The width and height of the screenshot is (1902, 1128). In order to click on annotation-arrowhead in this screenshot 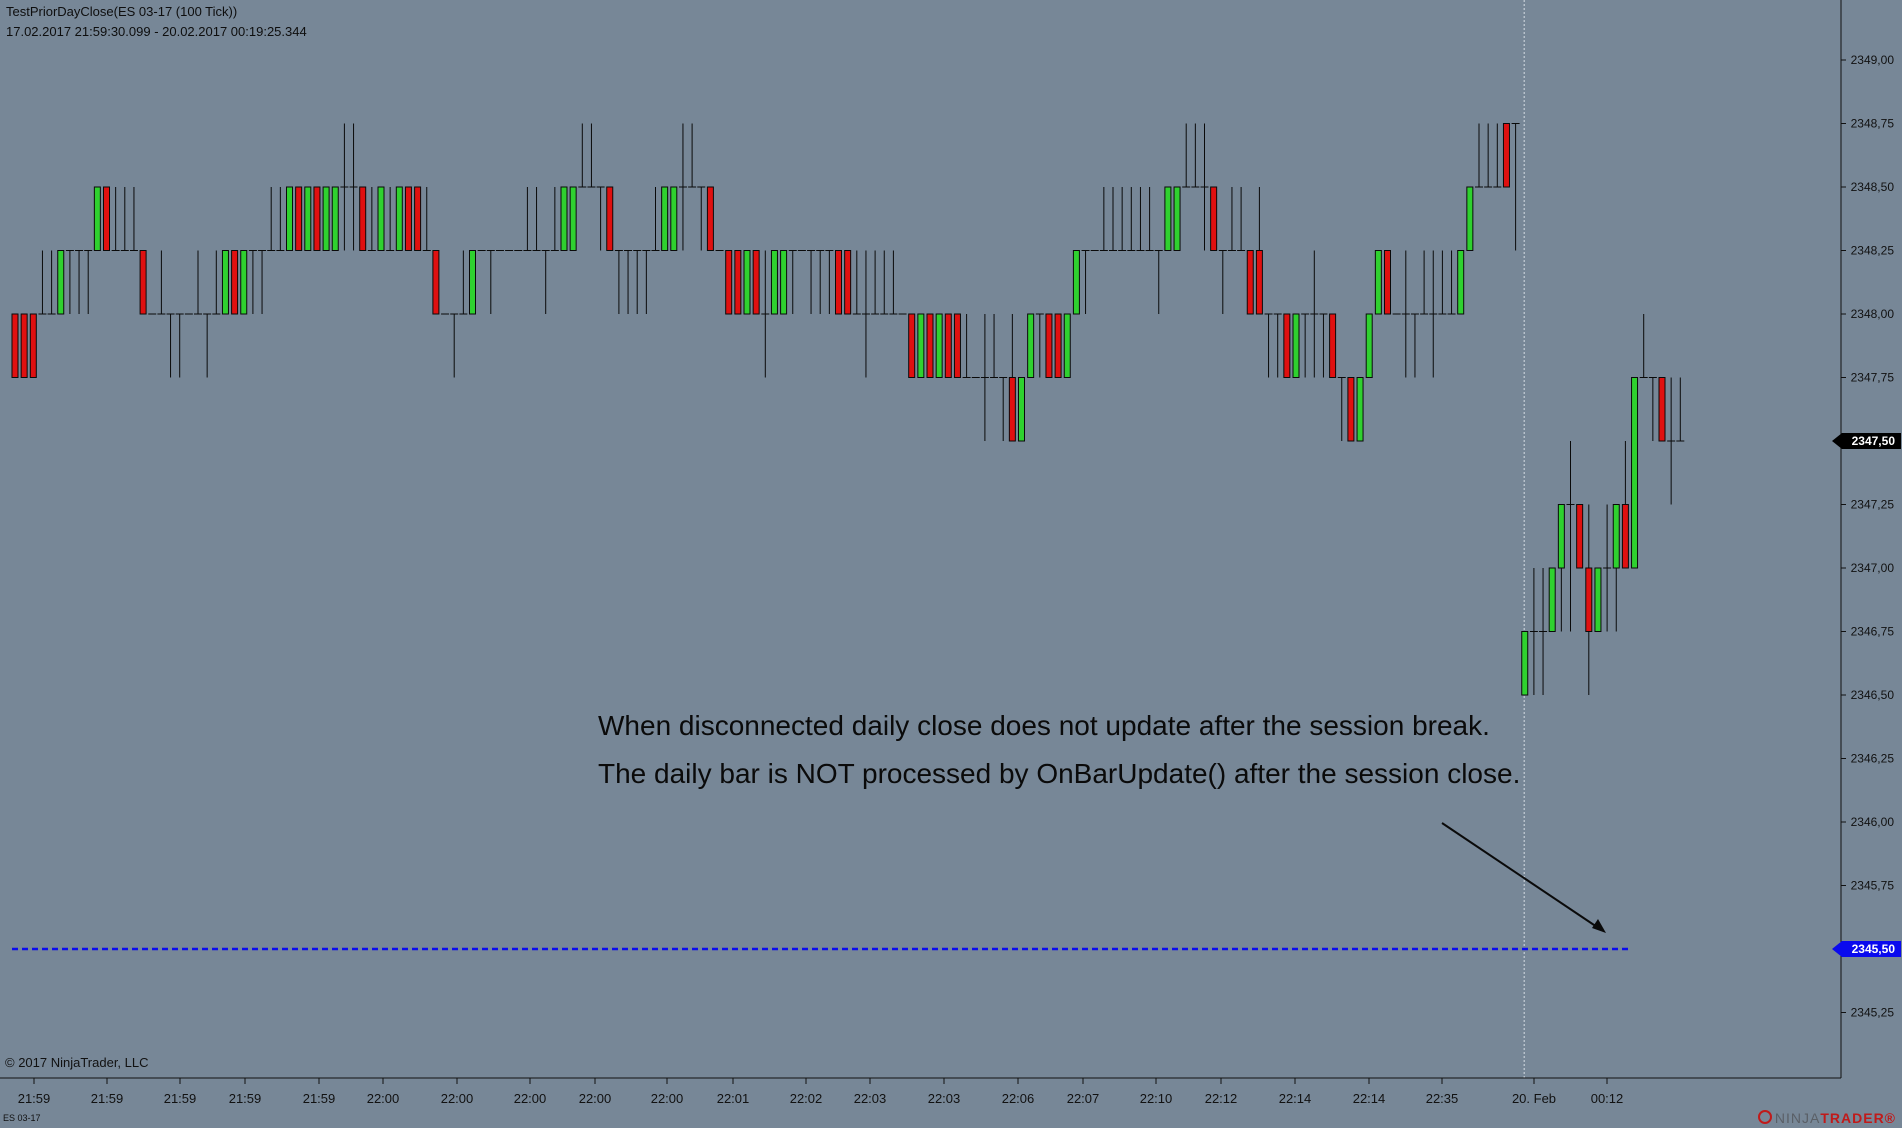, I will do `click(1599, 926)`.